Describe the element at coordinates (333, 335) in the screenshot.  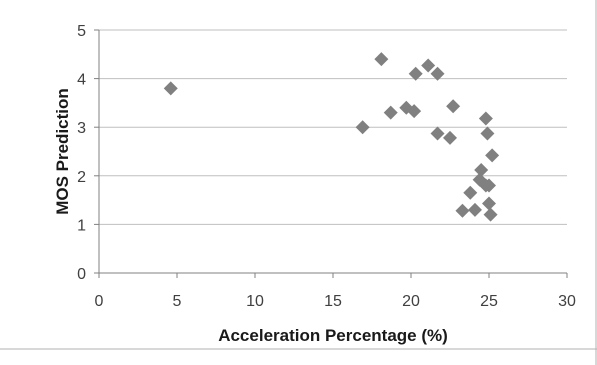
I see `x-axis-title: Acceleration Percentage (%)` at that location.